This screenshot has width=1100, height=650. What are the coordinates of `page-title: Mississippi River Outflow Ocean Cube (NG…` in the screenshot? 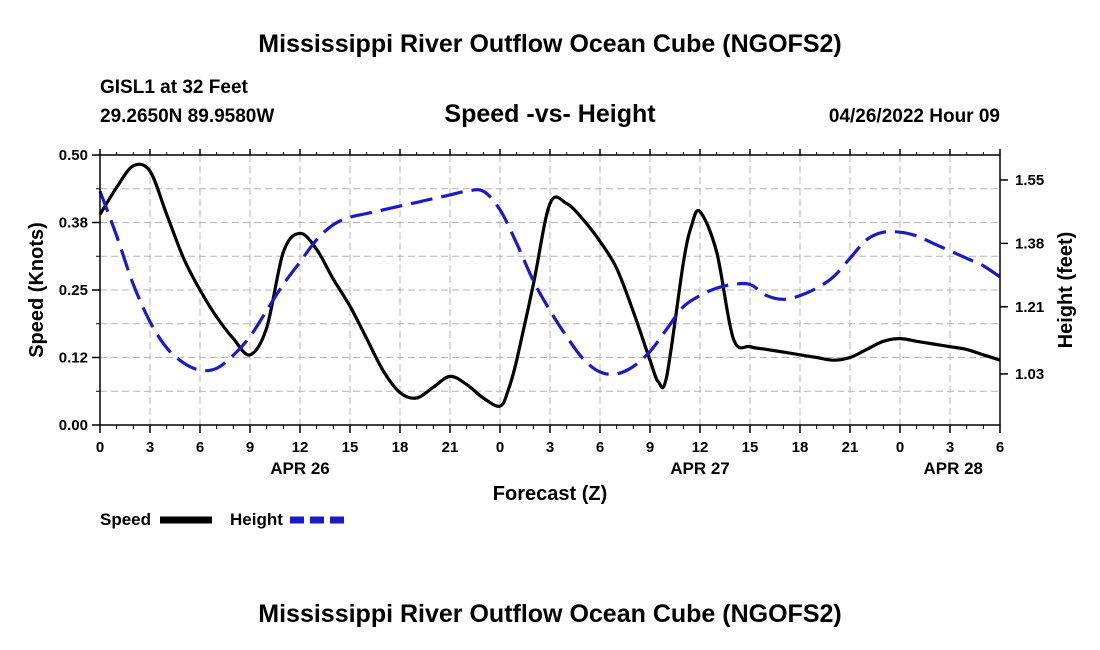 It's located at (550, 44).